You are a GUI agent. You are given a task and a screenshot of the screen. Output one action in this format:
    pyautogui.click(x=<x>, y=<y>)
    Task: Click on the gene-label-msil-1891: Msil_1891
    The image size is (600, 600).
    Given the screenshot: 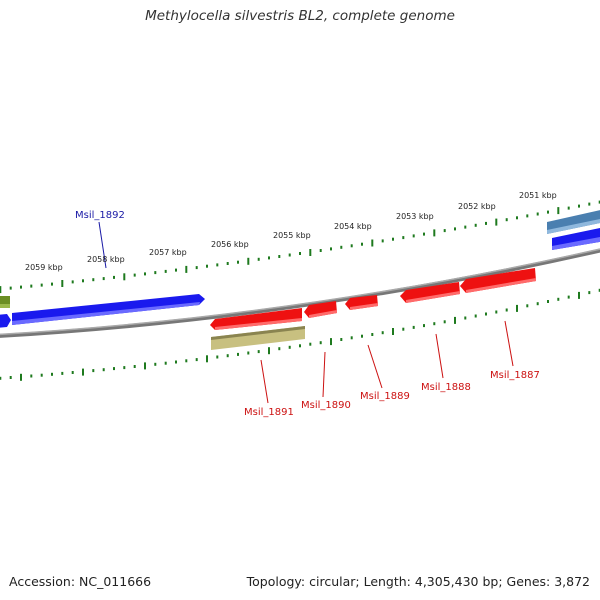 What is the action you would take?
    pyautogui.click(x=269, y=412)
    